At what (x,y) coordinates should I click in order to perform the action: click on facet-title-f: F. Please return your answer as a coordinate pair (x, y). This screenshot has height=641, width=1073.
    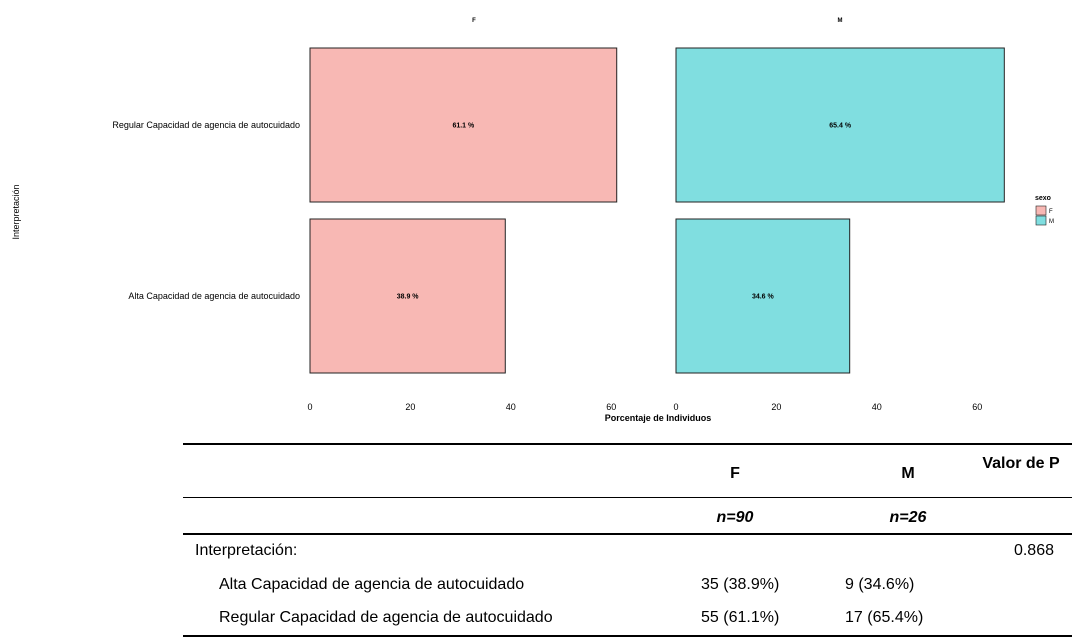
    Looking at the image, I should click on (474, 21).